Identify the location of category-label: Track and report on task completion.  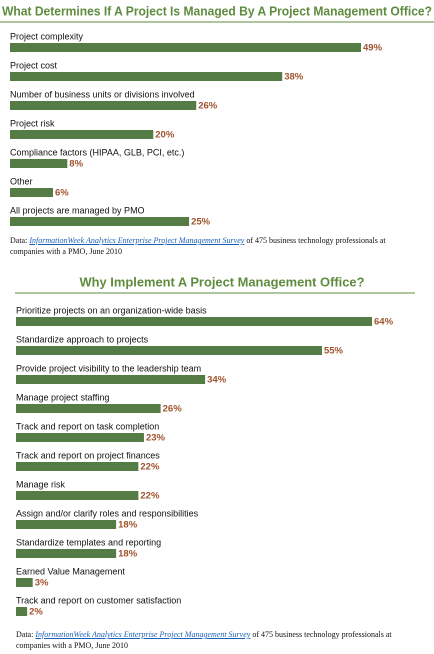
(87, 426).